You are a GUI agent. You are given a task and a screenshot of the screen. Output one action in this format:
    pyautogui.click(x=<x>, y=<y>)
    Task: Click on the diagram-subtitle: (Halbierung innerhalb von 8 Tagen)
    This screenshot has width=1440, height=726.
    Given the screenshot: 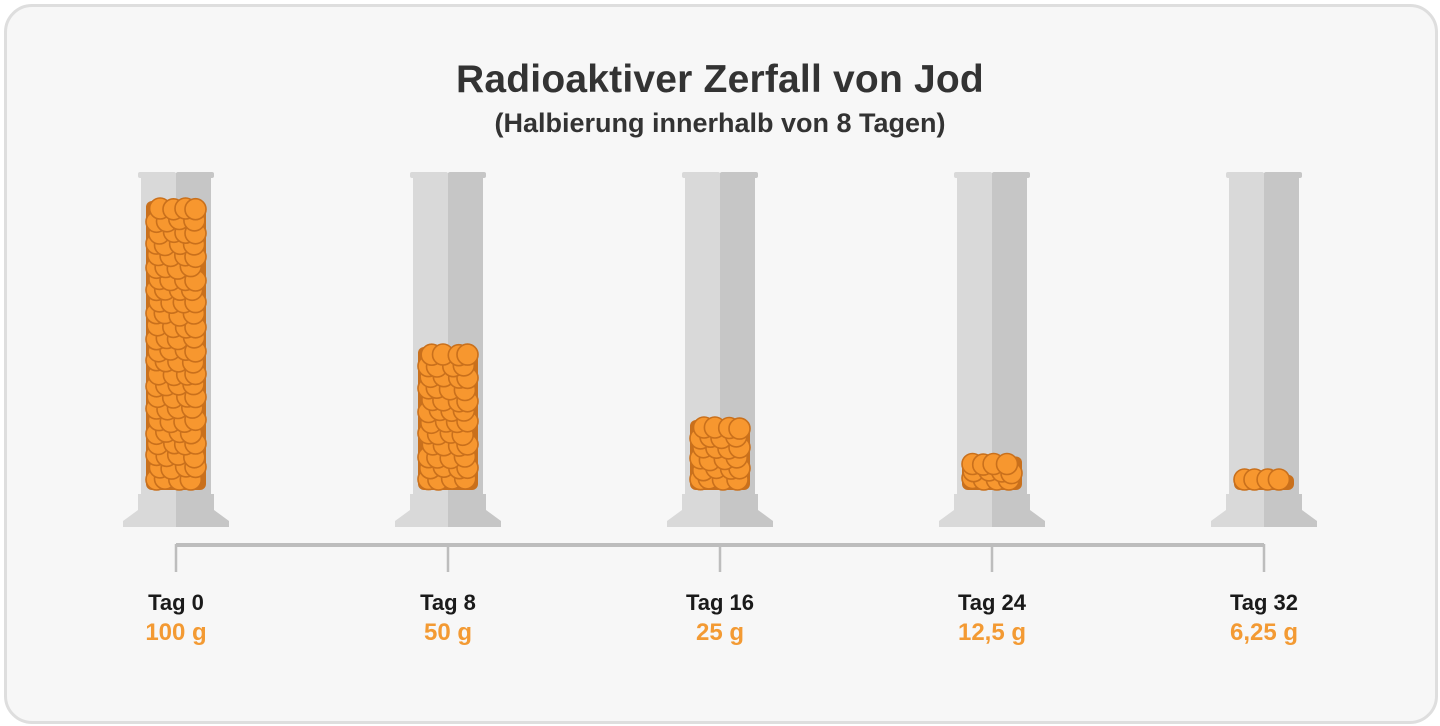 What is the action you would take?
    pyautogui.click(x=720, y=123)
    